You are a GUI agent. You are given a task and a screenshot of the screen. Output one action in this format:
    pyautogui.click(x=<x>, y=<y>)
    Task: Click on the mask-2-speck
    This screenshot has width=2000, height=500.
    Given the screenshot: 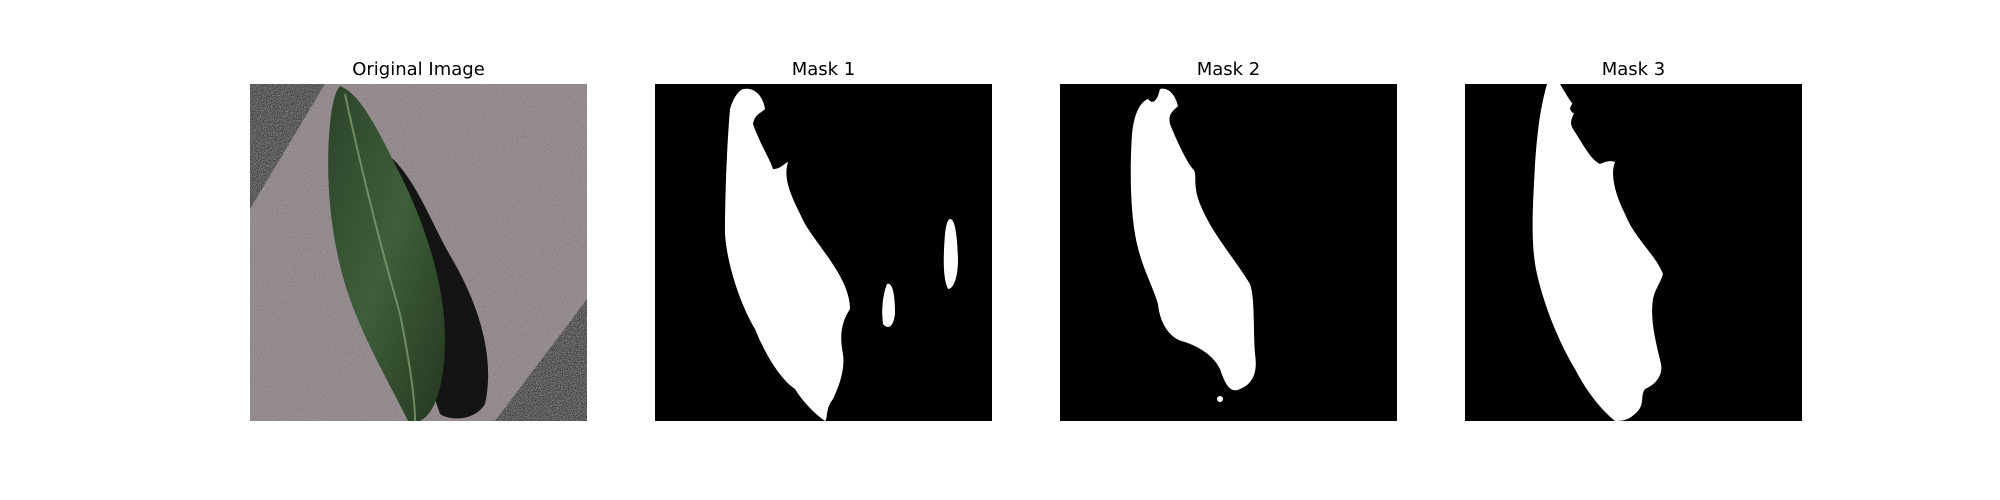 What is the action you would take?
    pyautogui.click(x=1220, y=399)
    